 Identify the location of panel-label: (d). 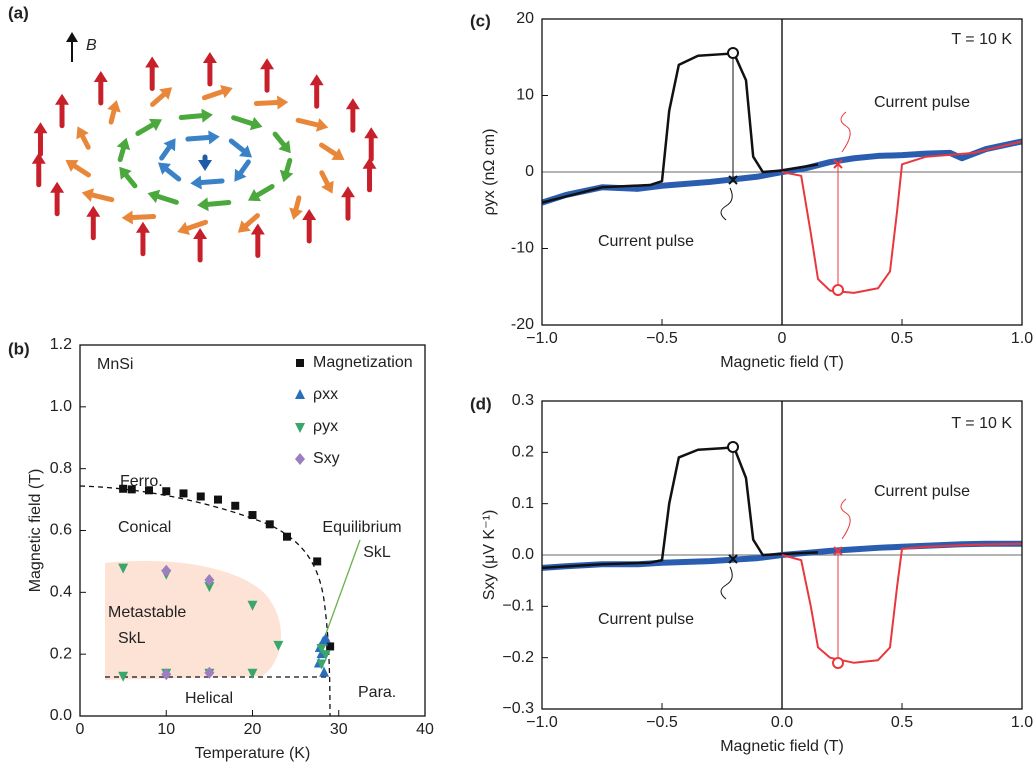
(481, 403).